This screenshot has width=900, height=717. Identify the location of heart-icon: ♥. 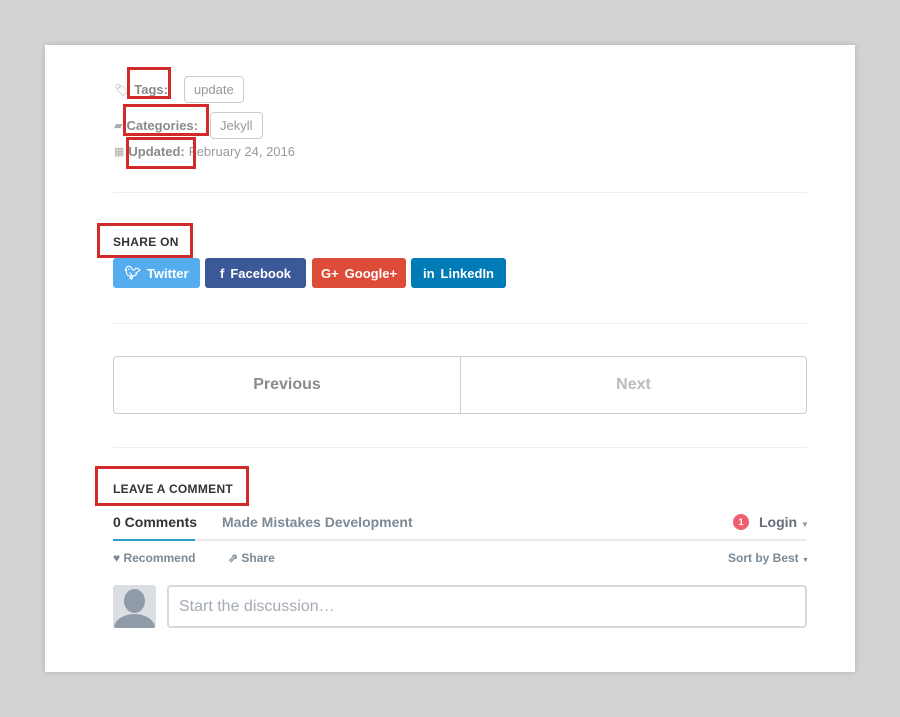
(117, 558).